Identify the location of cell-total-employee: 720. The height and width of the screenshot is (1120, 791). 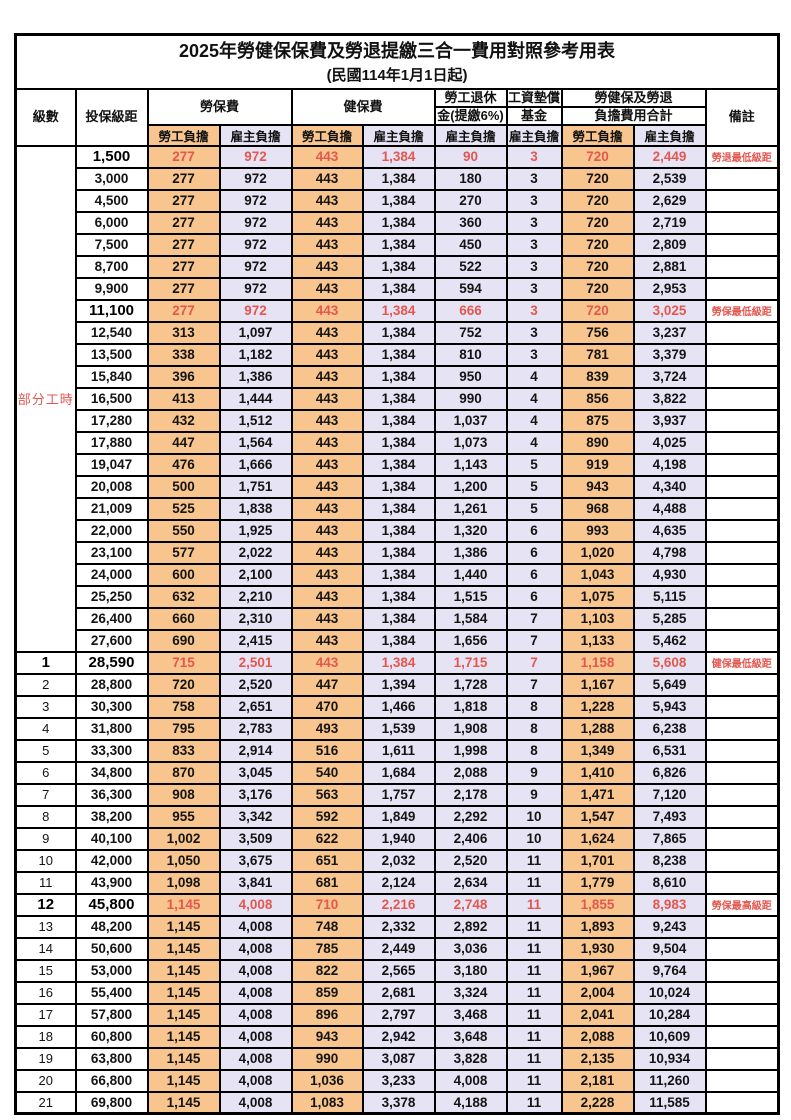
(597, 178).